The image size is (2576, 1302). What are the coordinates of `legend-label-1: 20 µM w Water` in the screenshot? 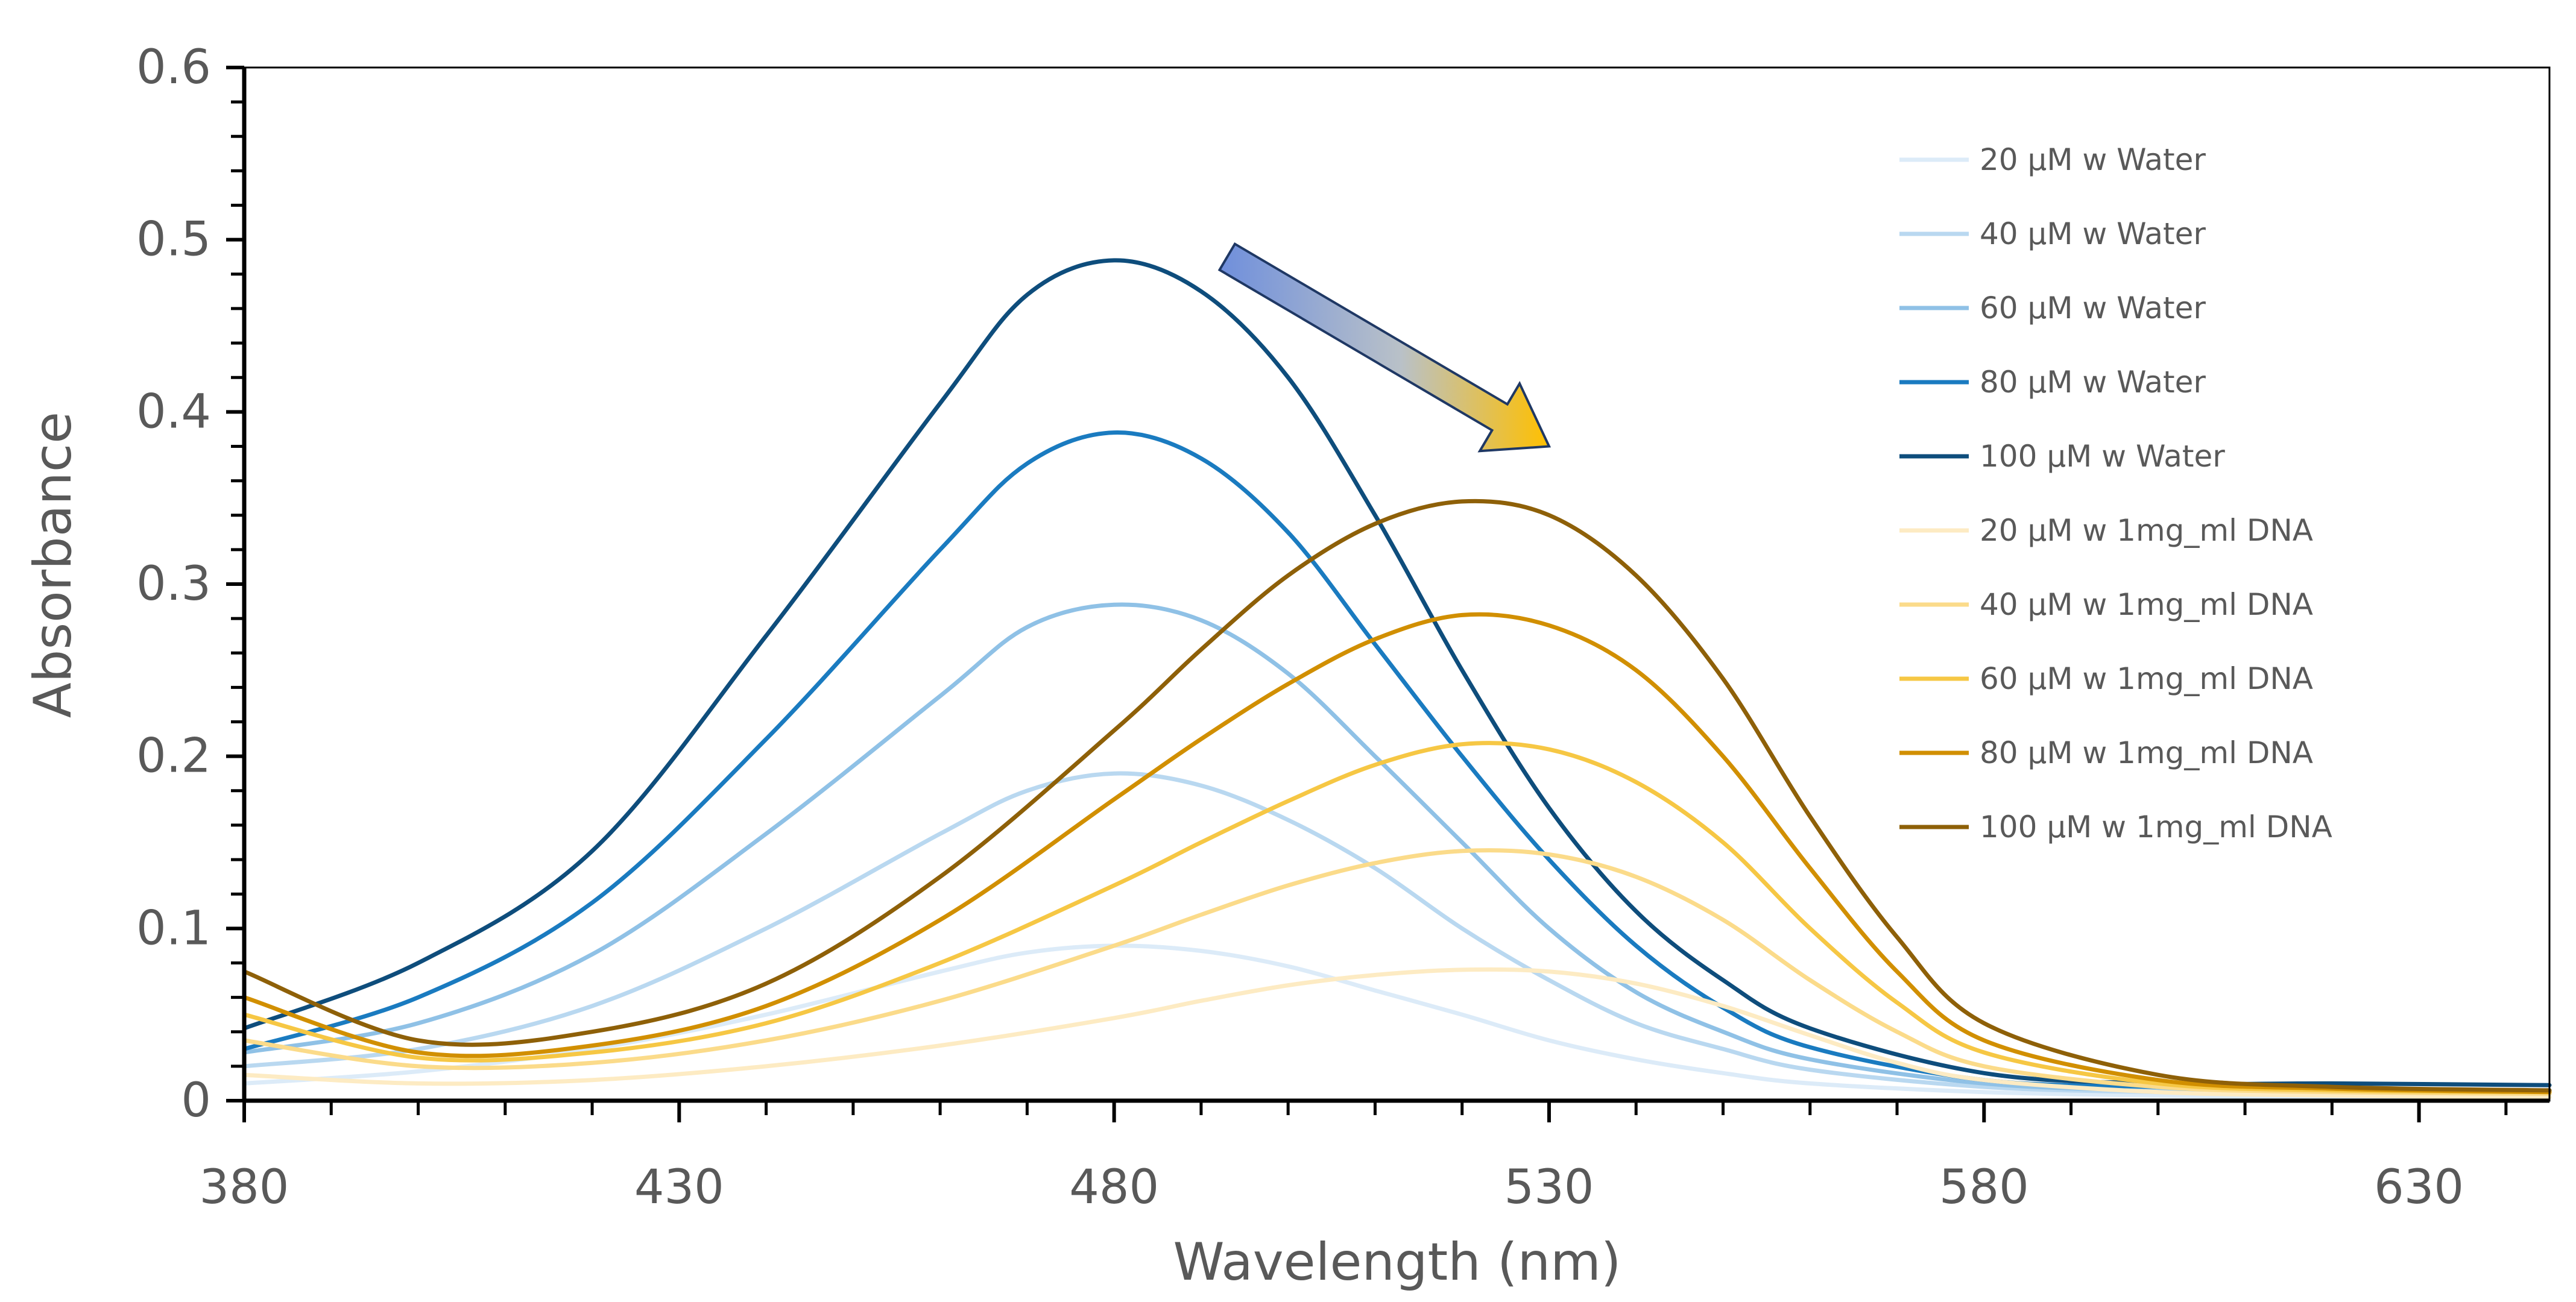 It's located at (2093, 159).